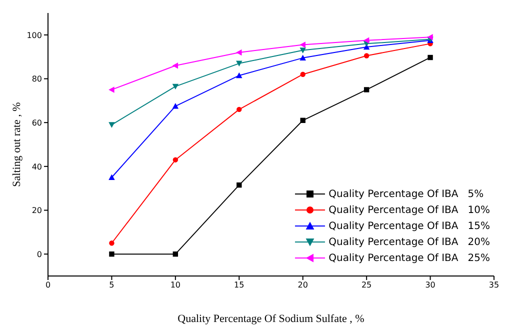 This screenshot has width=518, height=332. Describe the element at coordinates (409, 258) in the screenshot. I see `legend-label: Quality Percentage Of IBA 25%` at that location.